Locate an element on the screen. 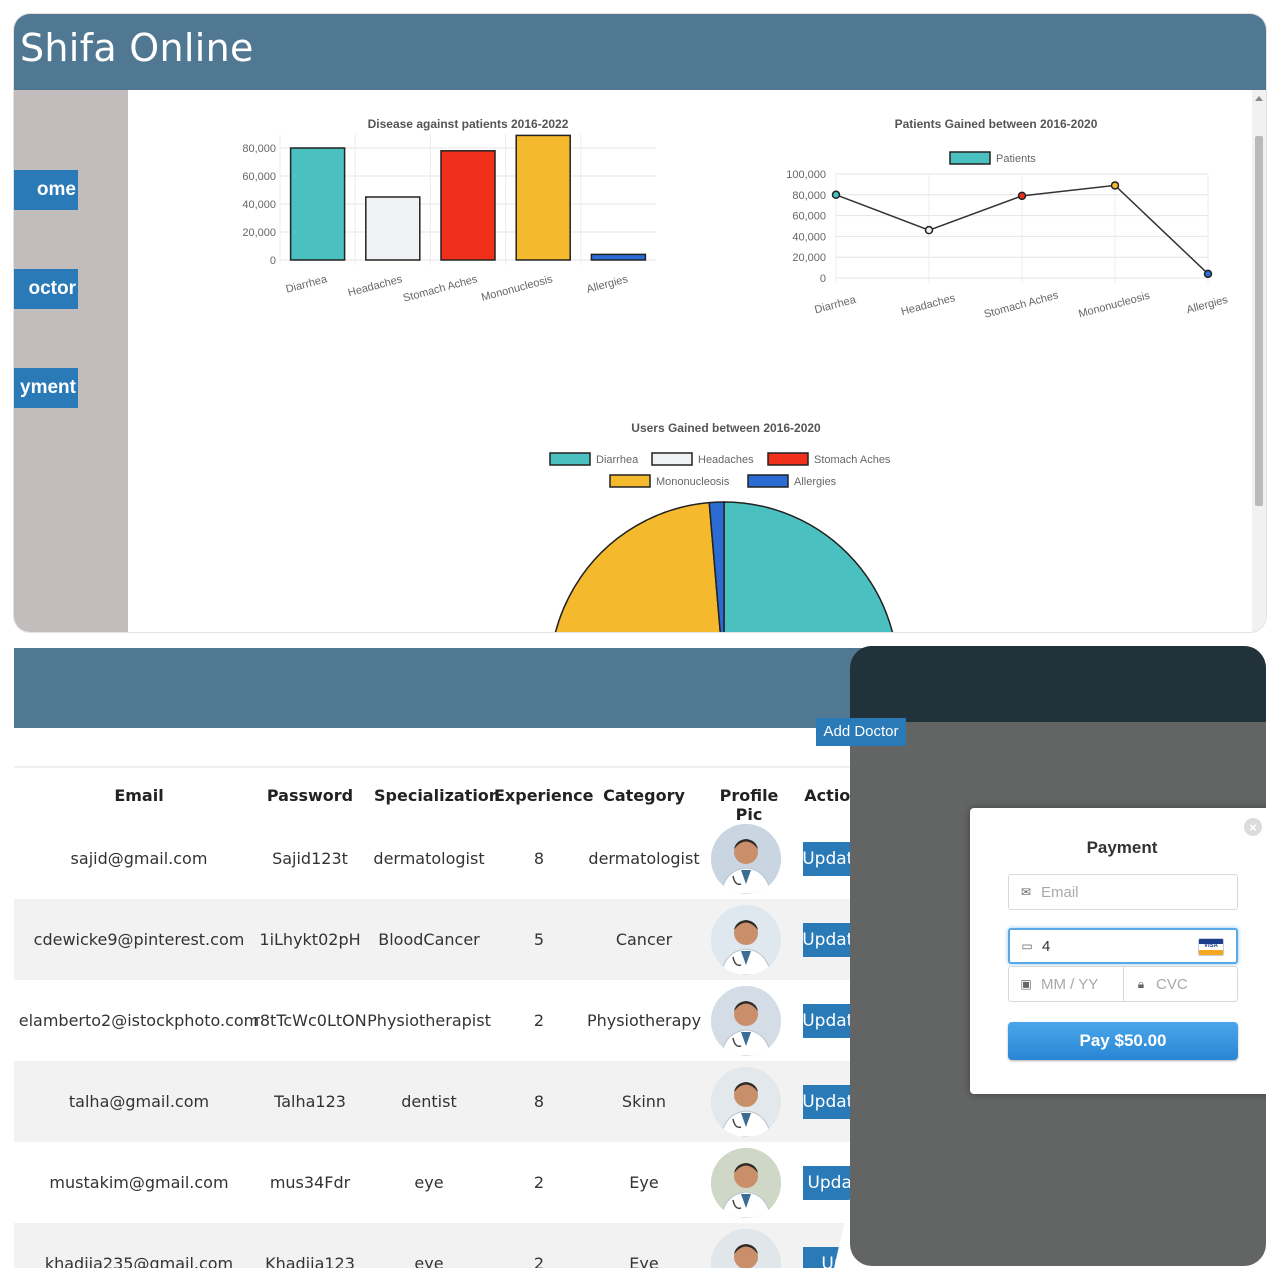  scroll-up-icon is located at coordinates (1259, 98).